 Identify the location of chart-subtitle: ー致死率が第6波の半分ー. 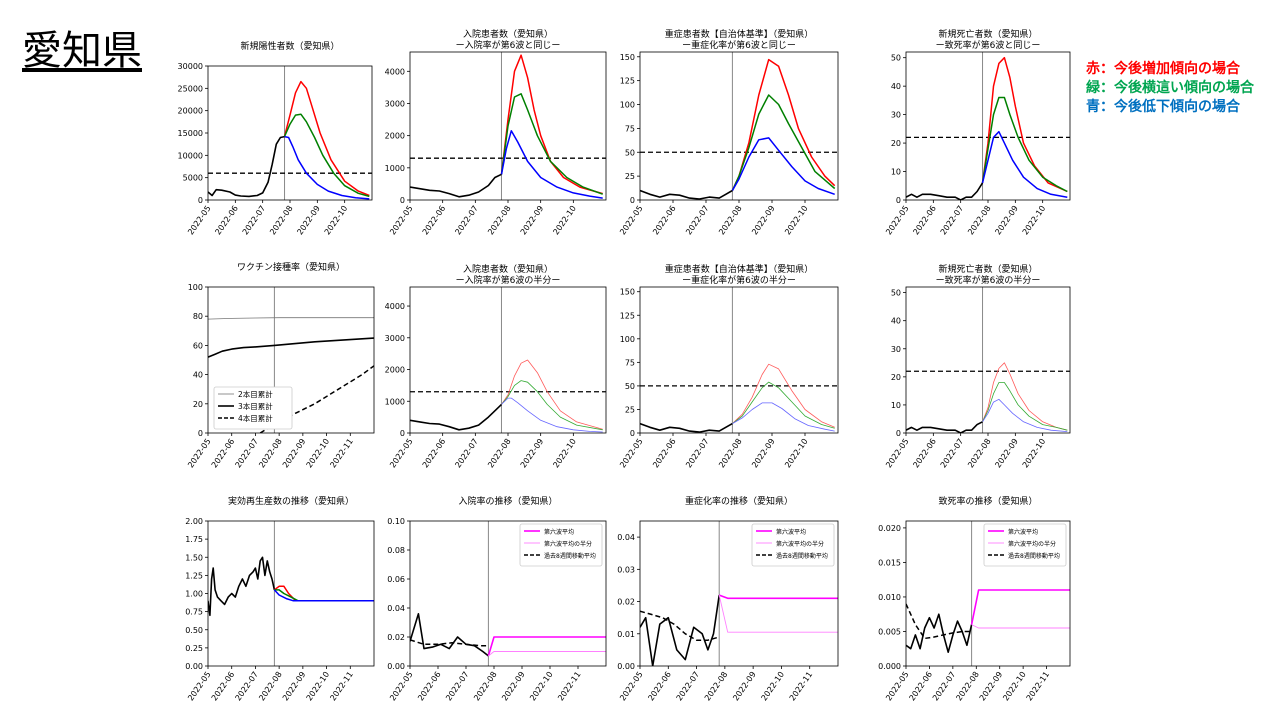
(988, 280).